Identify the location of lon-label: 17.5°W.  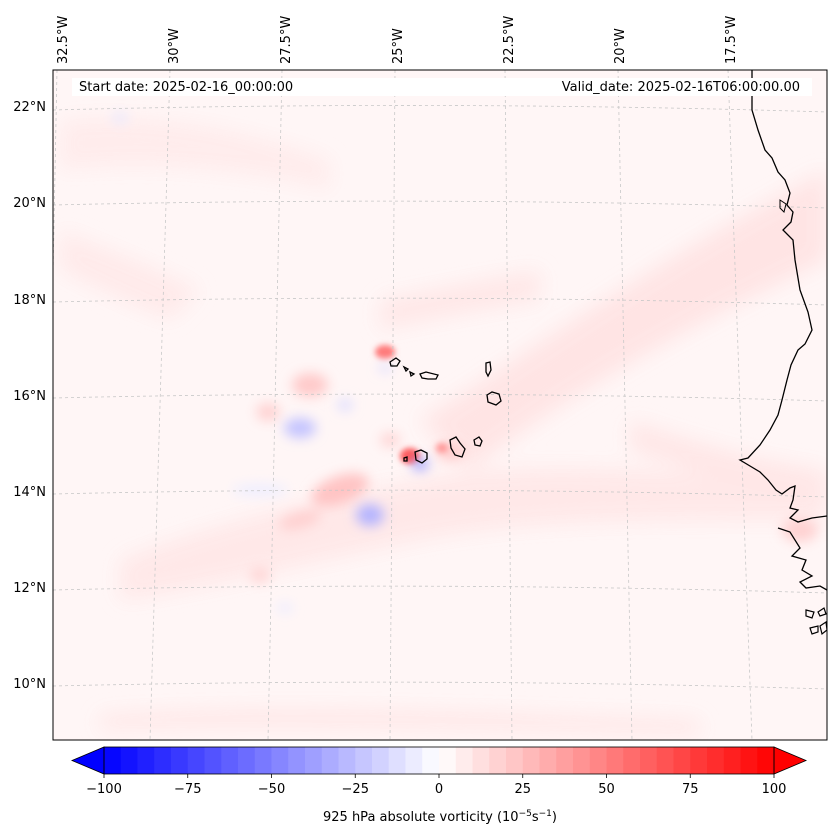
(731, 40).